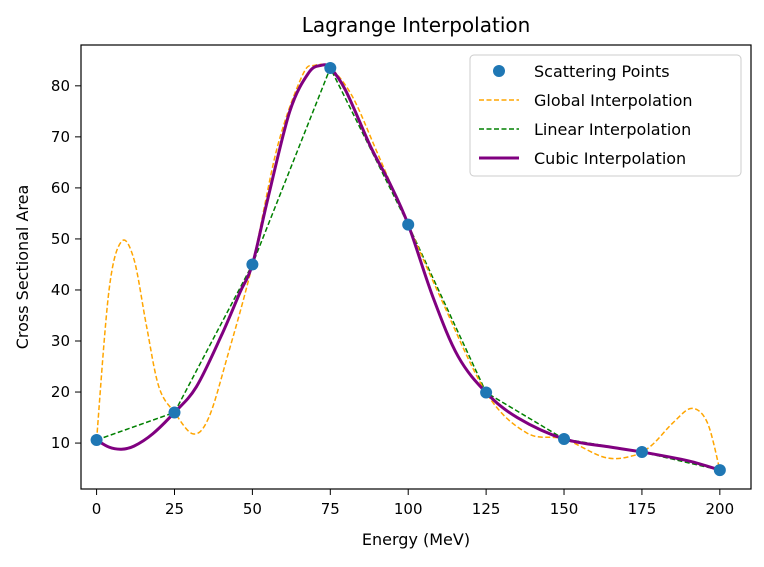  I want to click on chart-title: Lagrange Interpolation, so click(416, 25).